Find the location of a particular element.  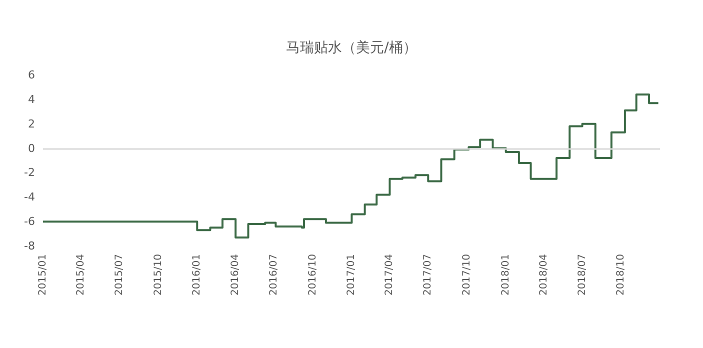

y-tick-label: -6 is located at coordinates (29, 221).